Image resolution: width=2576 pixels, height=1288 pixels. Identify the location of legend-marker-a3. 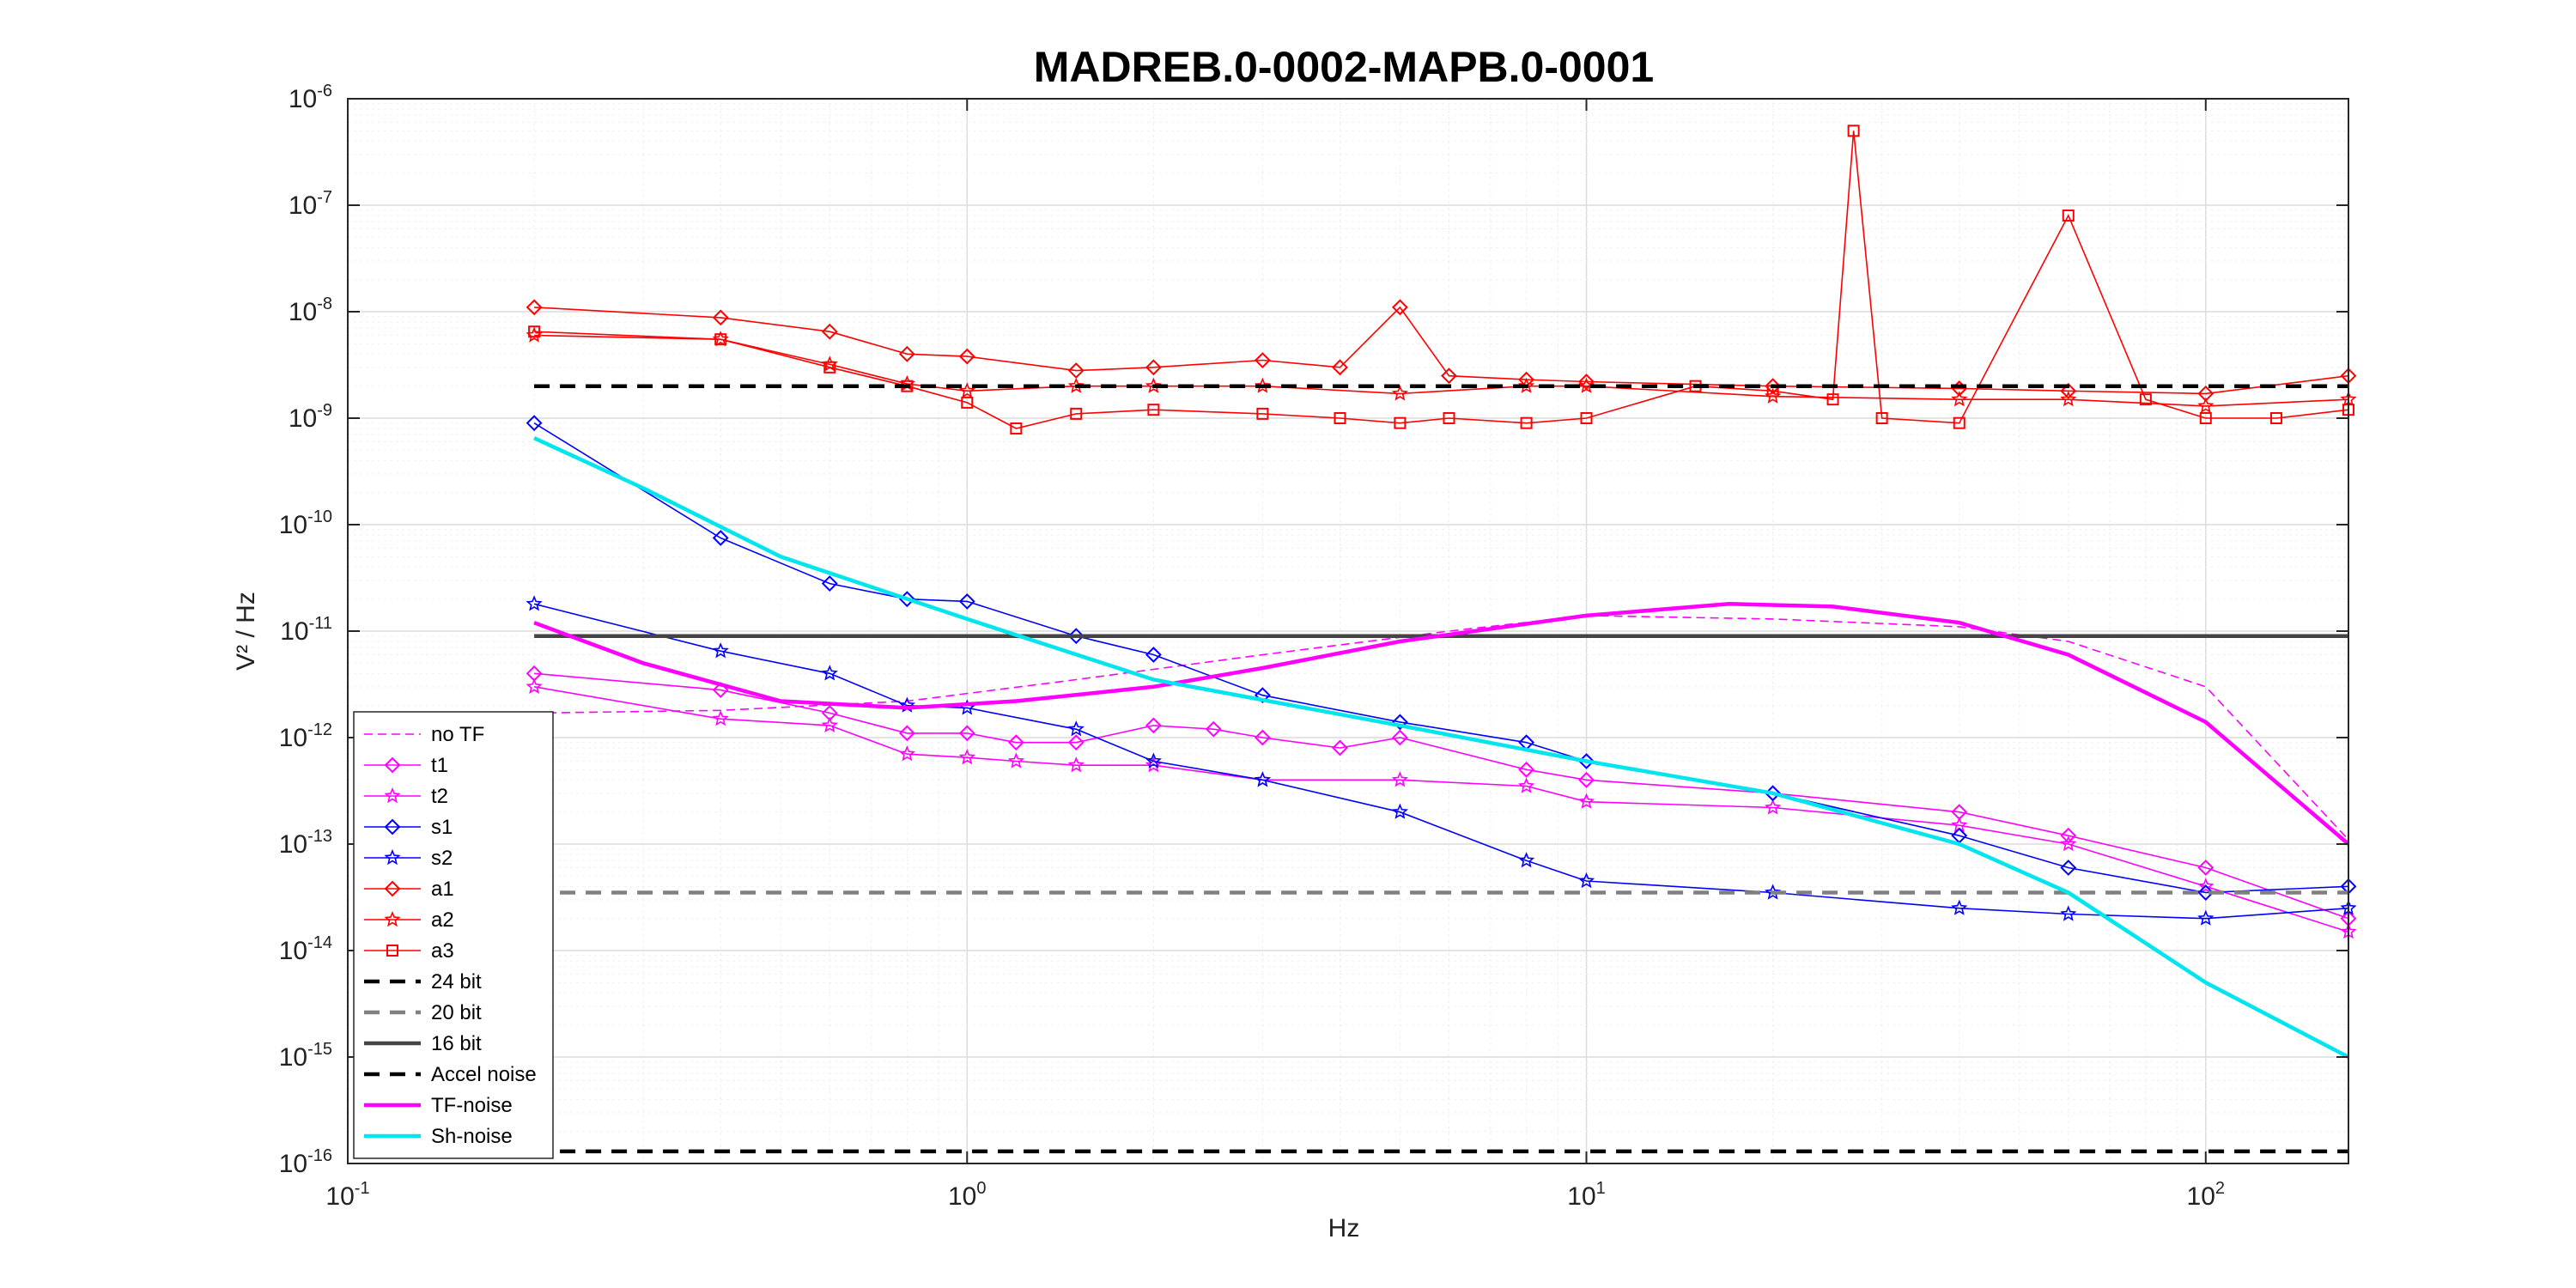
(392, 951).